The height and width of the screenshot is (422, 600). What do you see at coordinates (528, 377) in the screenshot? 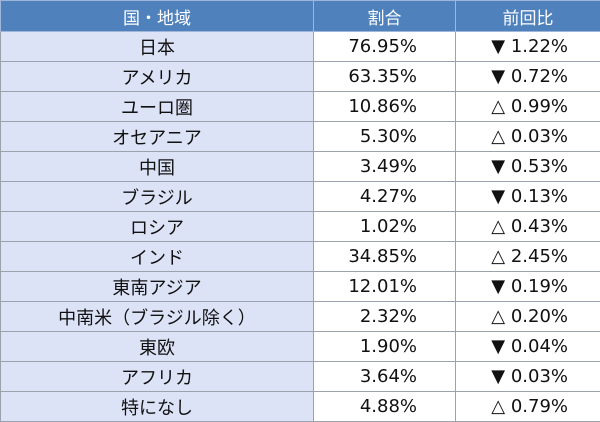
I see `change-cell: ▼ 0.03%` at bounding box center [528, 377].